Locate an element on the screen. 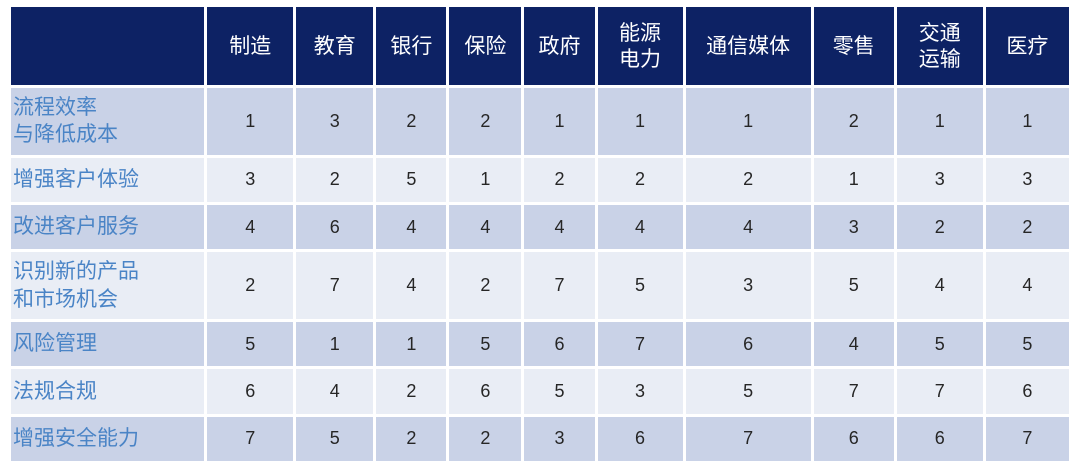  row-label: 风险管理 is located at coordinates (108, 344).